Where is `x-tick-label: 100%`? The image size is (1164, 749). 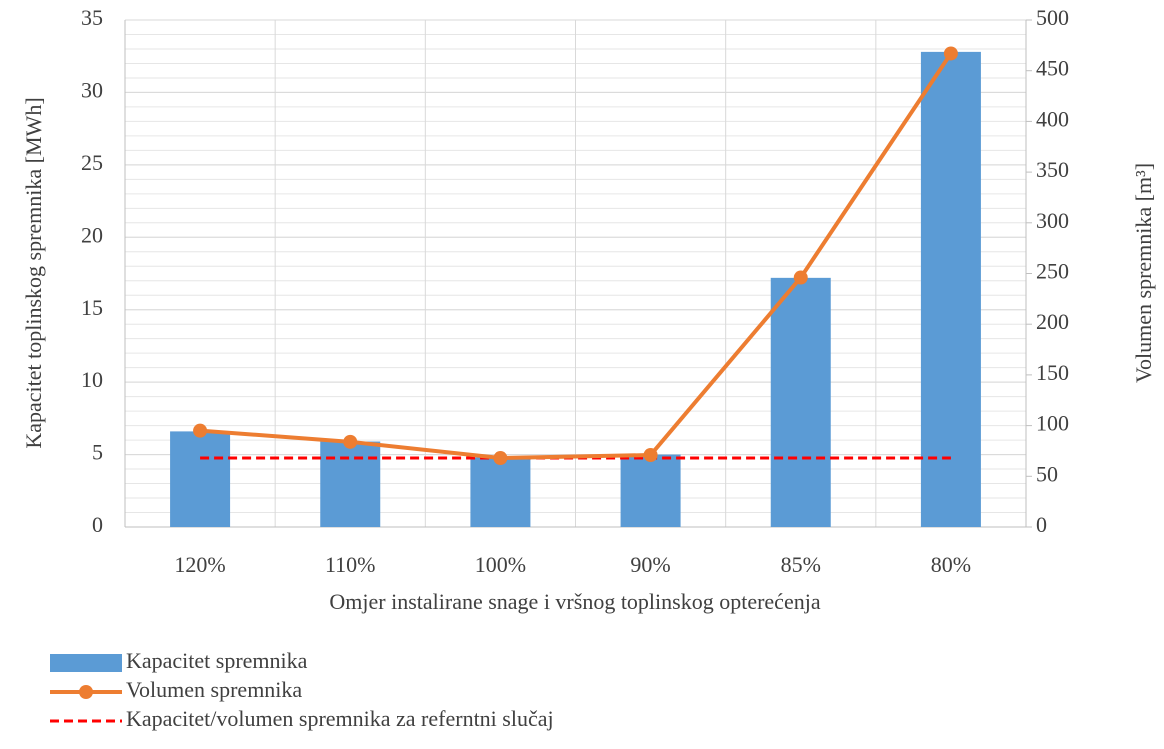 x-tick-label: 100% is located at coordinates (500, 564).